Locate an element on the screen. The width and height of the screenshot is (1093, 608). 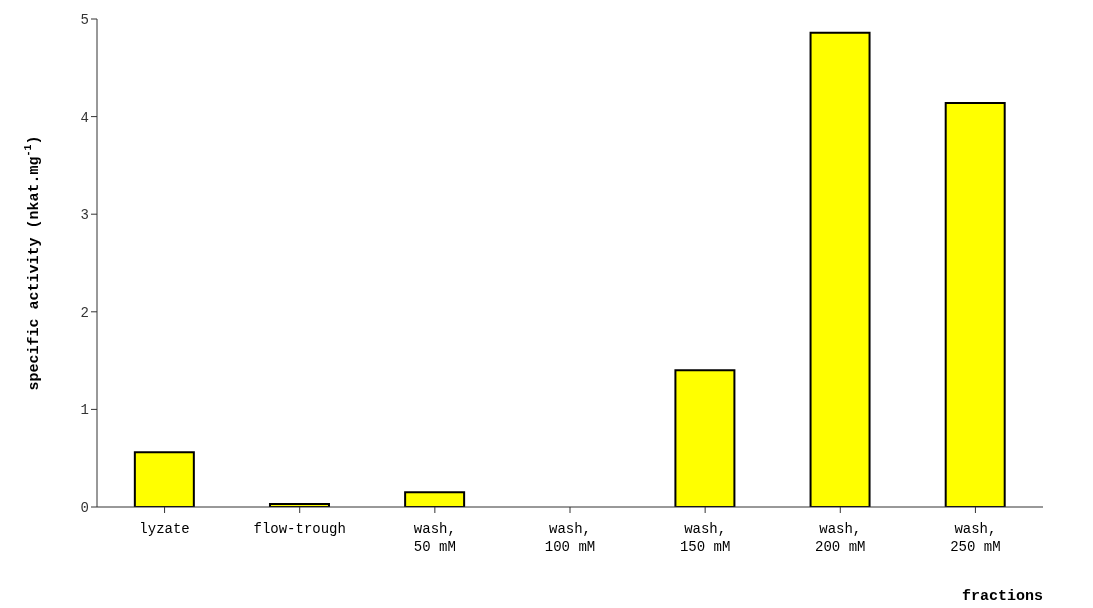
x-tick-label: wash, 100 mM is located at coordinates (570, 538).